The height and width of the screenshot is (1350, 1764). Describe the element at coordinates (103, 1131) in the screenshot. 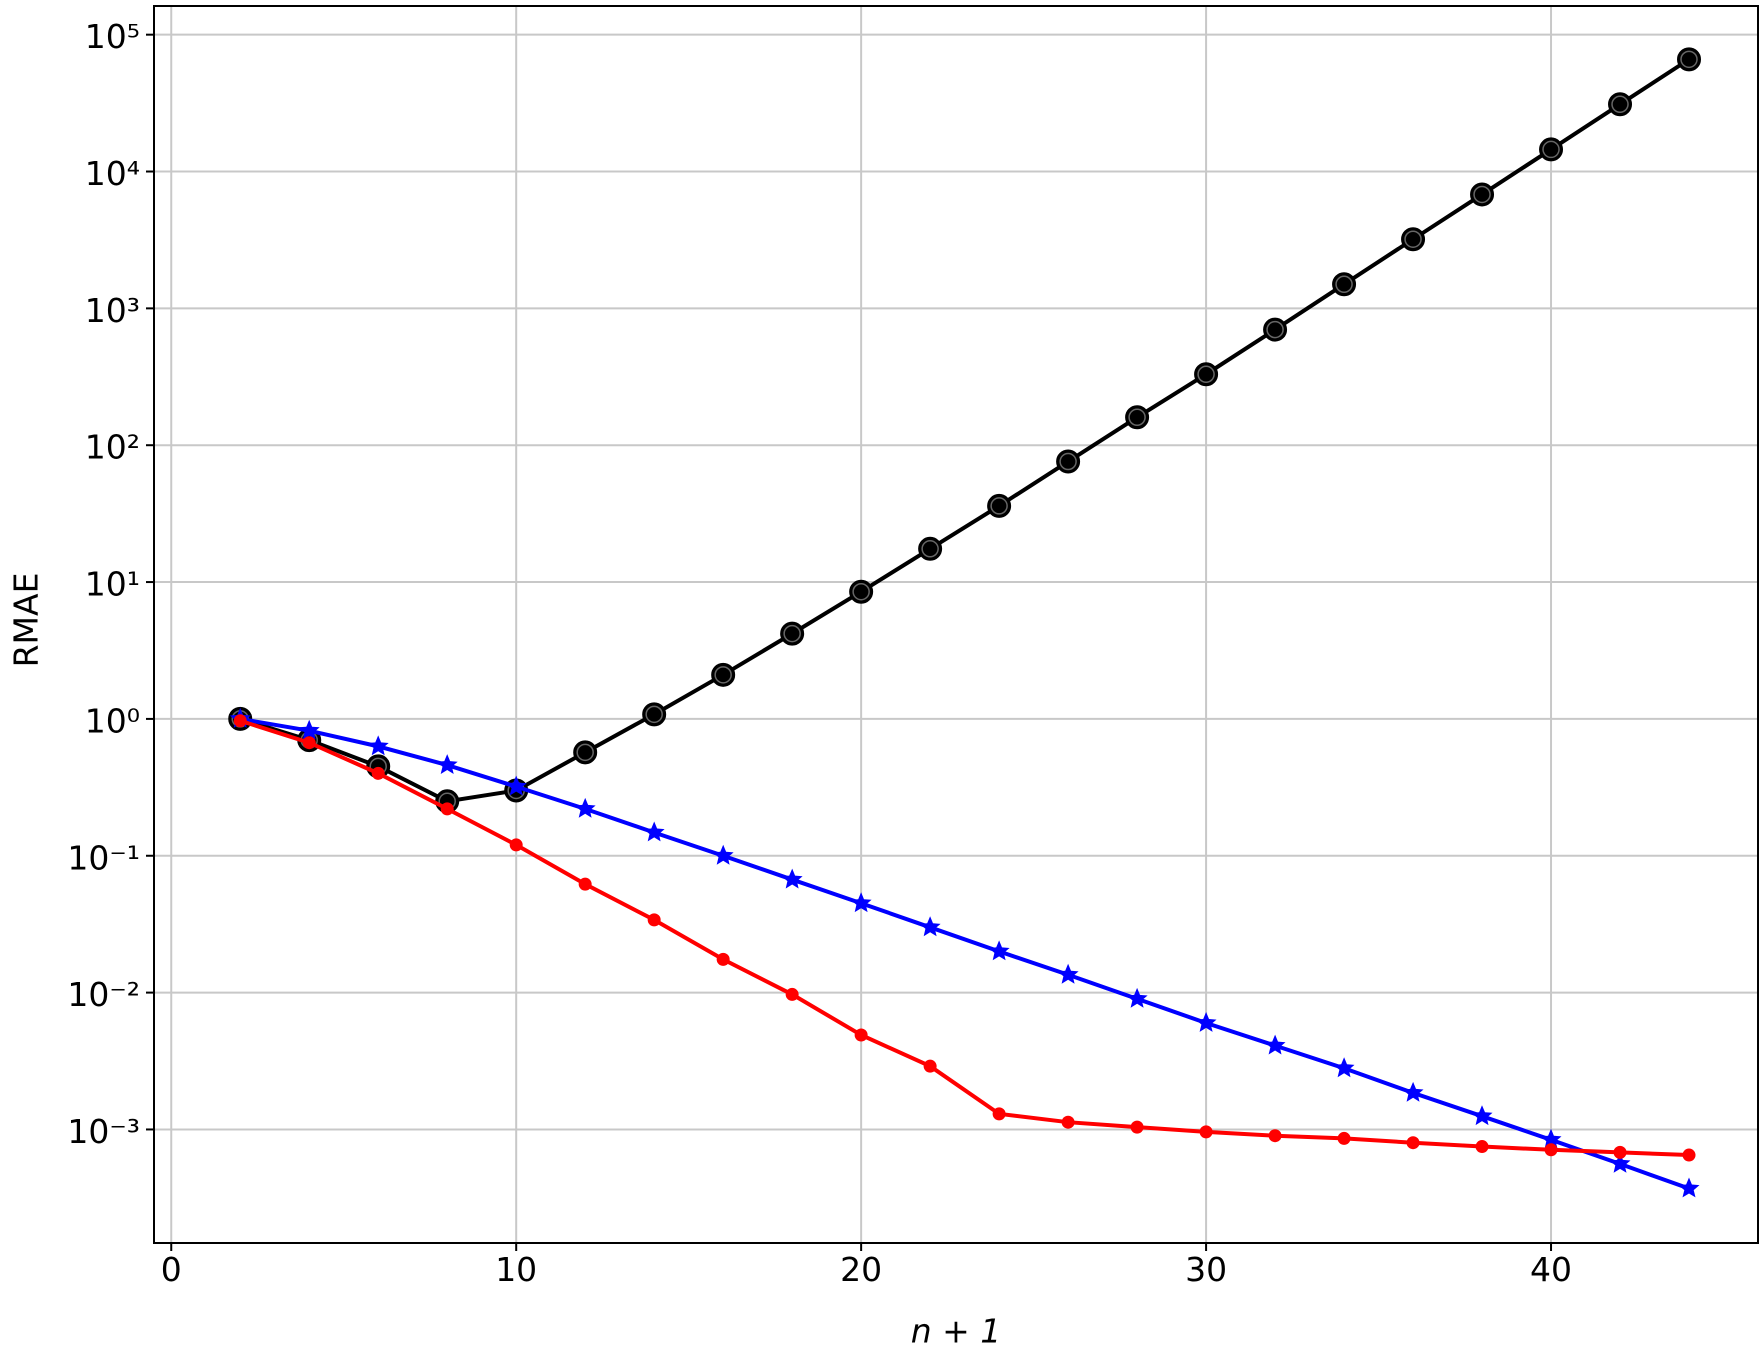

I see `y-tick-label: 10⁻³` at that location.